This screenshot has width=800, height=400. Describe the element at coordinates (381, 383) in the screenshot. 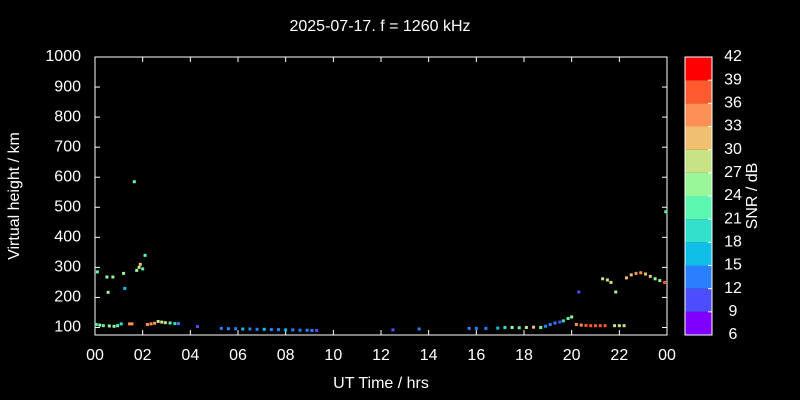

I see `x-axis-label: UT Time / hrs` at that location.